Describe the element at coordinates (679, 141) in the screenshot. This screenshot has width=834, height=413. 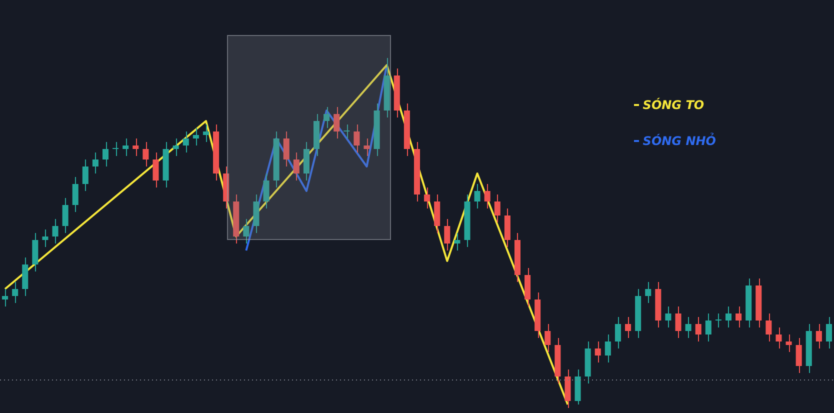
I see `legend-label: SÓNG NHỎ` at that location.